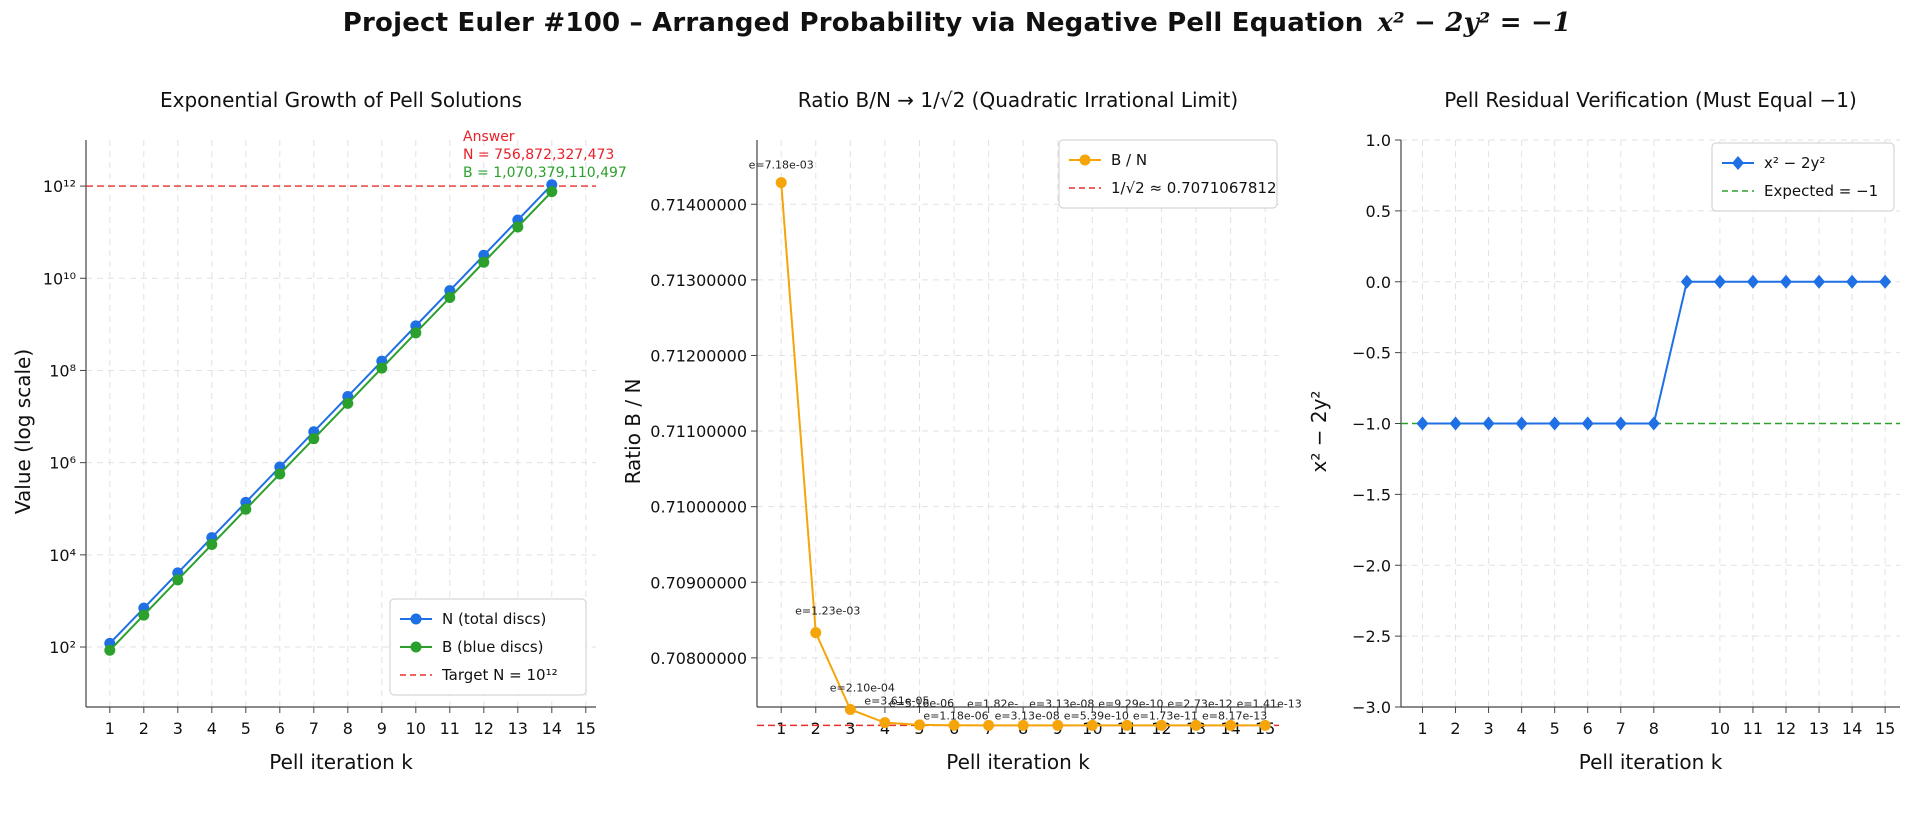 Image resolution: width=1914 pixels, height=822 pixels. I want to click on chart-title: Exponential Growth of Pell Solutions, so click(341, 100).